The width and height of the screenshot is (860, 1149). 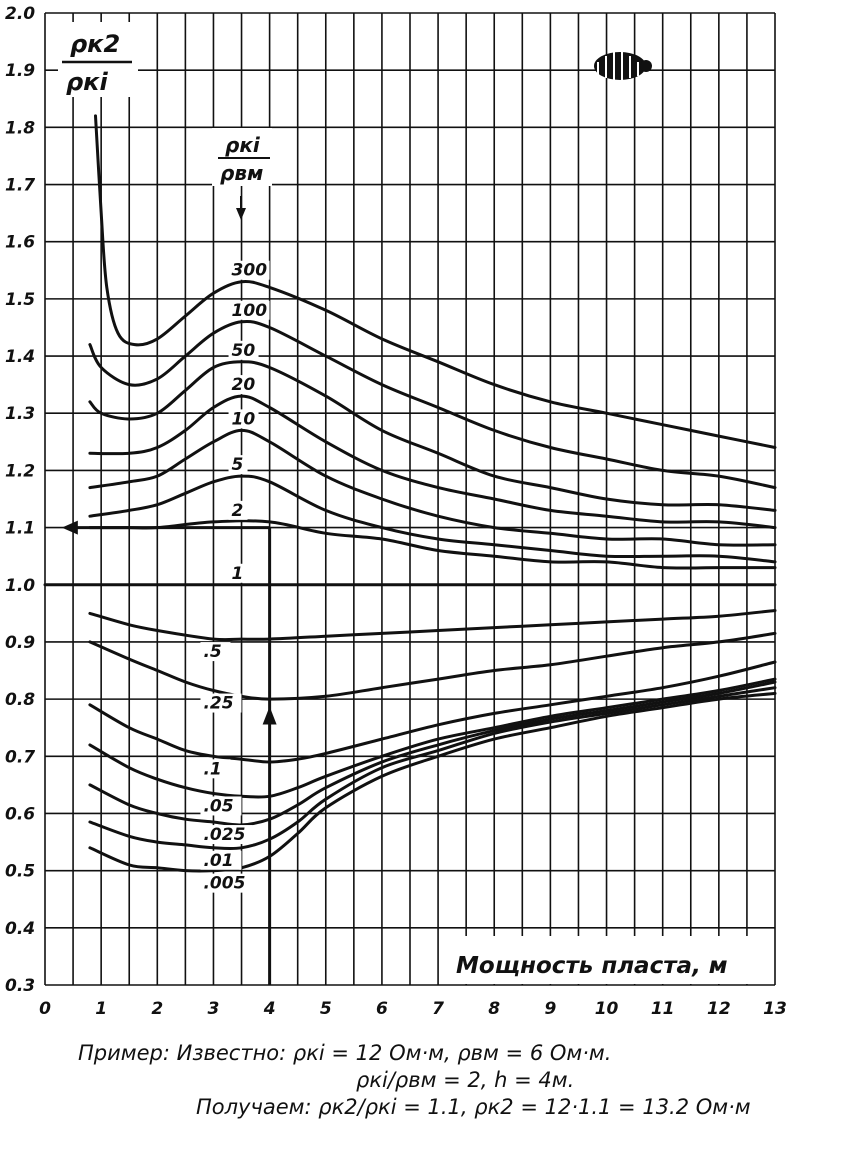 I want to click on curve-label-p025: .025, so click(x=224, y=835).